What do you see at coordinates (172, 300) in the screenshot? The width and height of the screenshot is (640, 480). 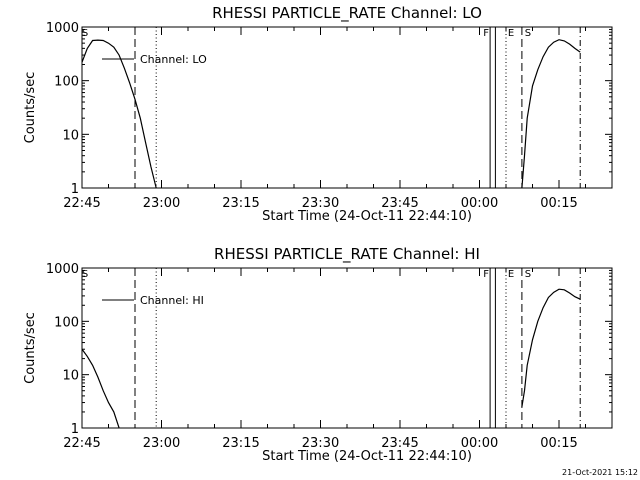 I see `legend-label: Channel: HI` at bounding box center [172, 300].